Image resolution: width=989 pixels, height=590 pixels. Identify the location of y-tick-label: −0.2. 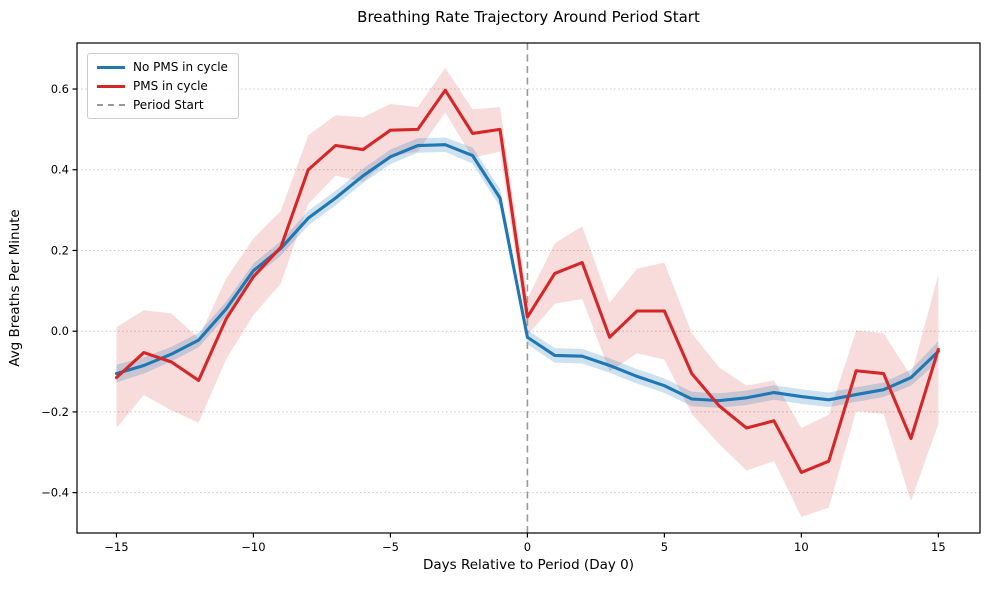
(55, 412).